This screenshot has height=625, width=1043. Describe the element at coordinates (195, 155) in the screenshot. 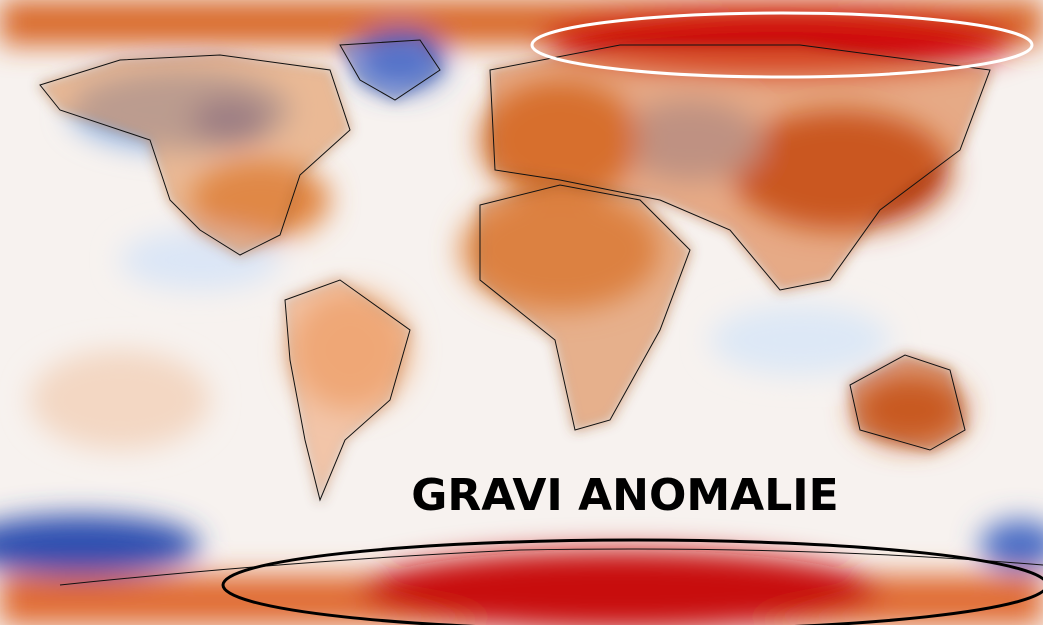

I see `north-america-outline` at that location.